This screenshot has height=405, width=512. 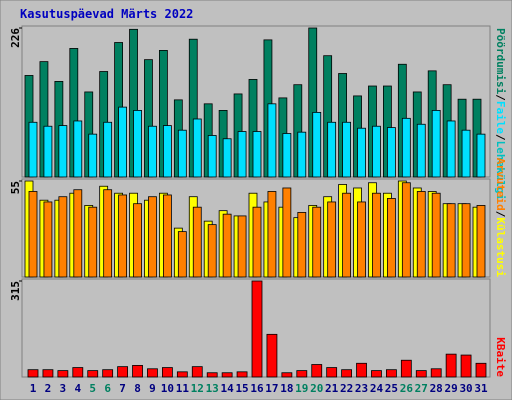 What do you see at coordinates (346, 388) in the screenshot?
I see `x-tick-label: 22` at bounding box center [346, 388].